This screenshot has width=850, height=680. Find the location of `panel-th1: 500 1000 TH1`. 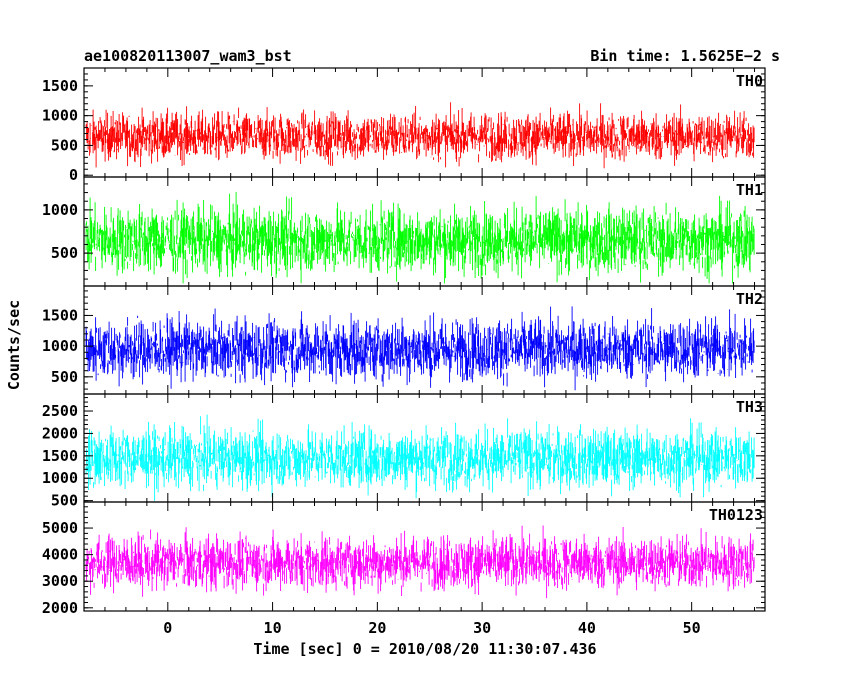

panel-th1: 500 1000 TH1 is located at coordinates (404, 231).